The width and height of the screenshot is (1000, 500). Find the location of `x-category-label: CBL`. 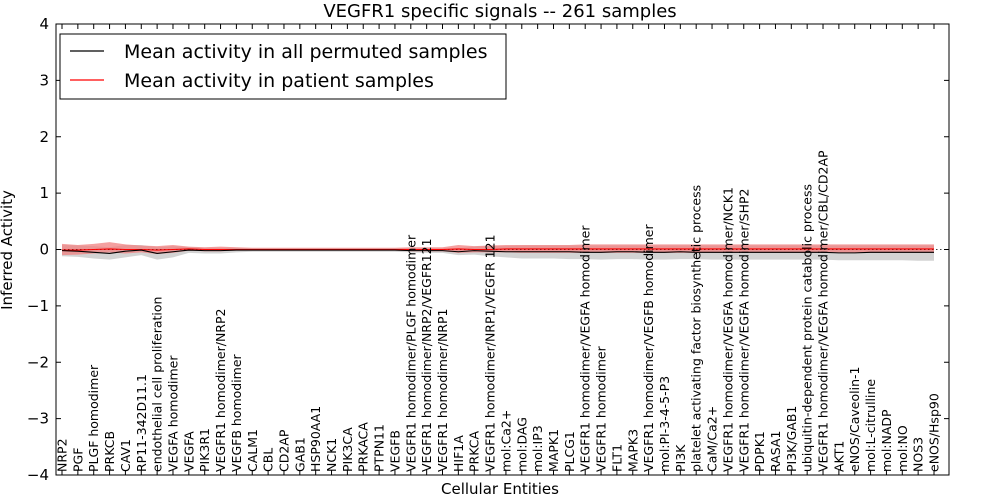

x-category-label: CBL is located at coordinates (268, 460).